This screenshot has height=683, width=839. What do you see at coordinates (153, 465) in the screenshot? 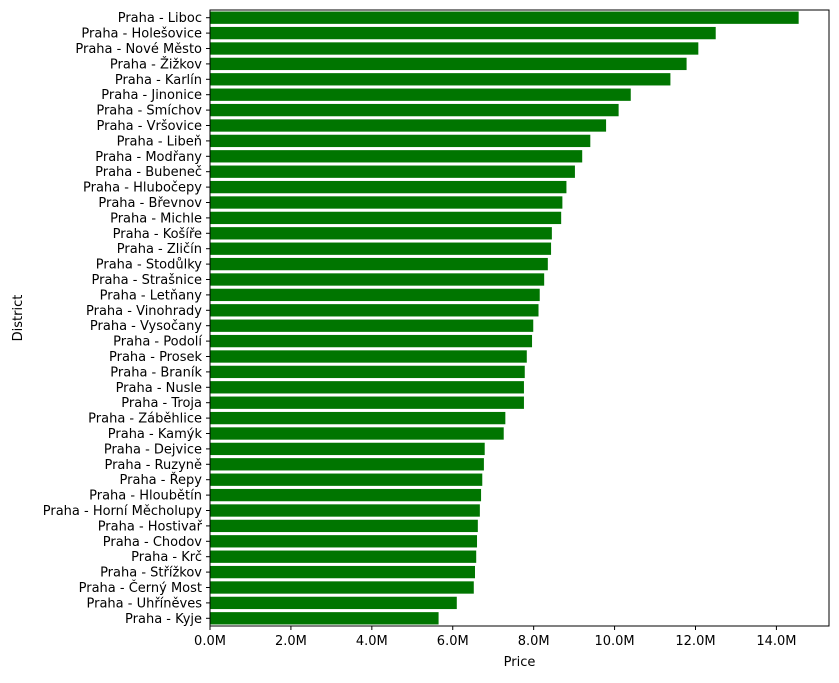
I see `y-tick-label: Praha - Ruzyně` at bounding box center [153, 465].